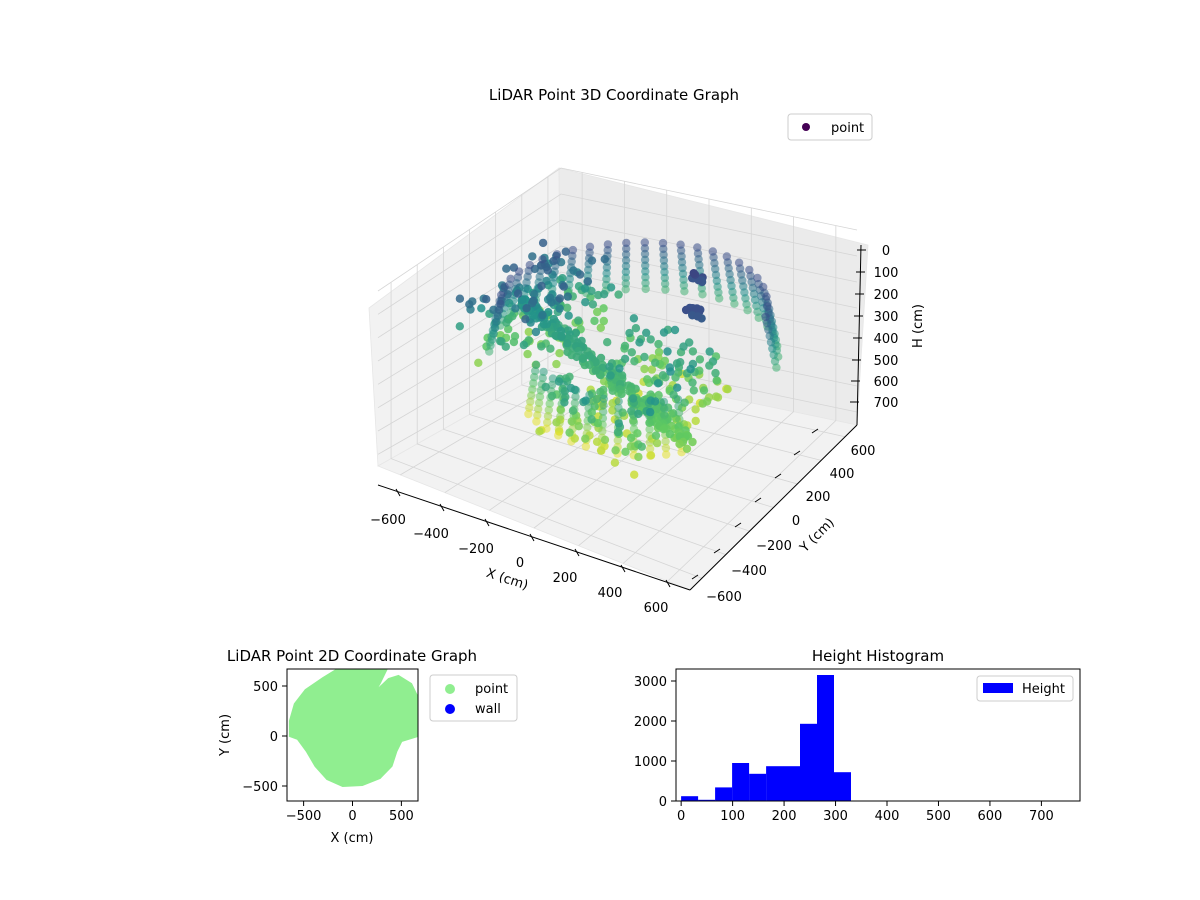  What do you see at coordinates (888, 327) in the screenshot?
I see `chart-3d-z-ticks: 0 100 200 300 400 500 600 700 H (cm)` at bounding box center [888, 327].